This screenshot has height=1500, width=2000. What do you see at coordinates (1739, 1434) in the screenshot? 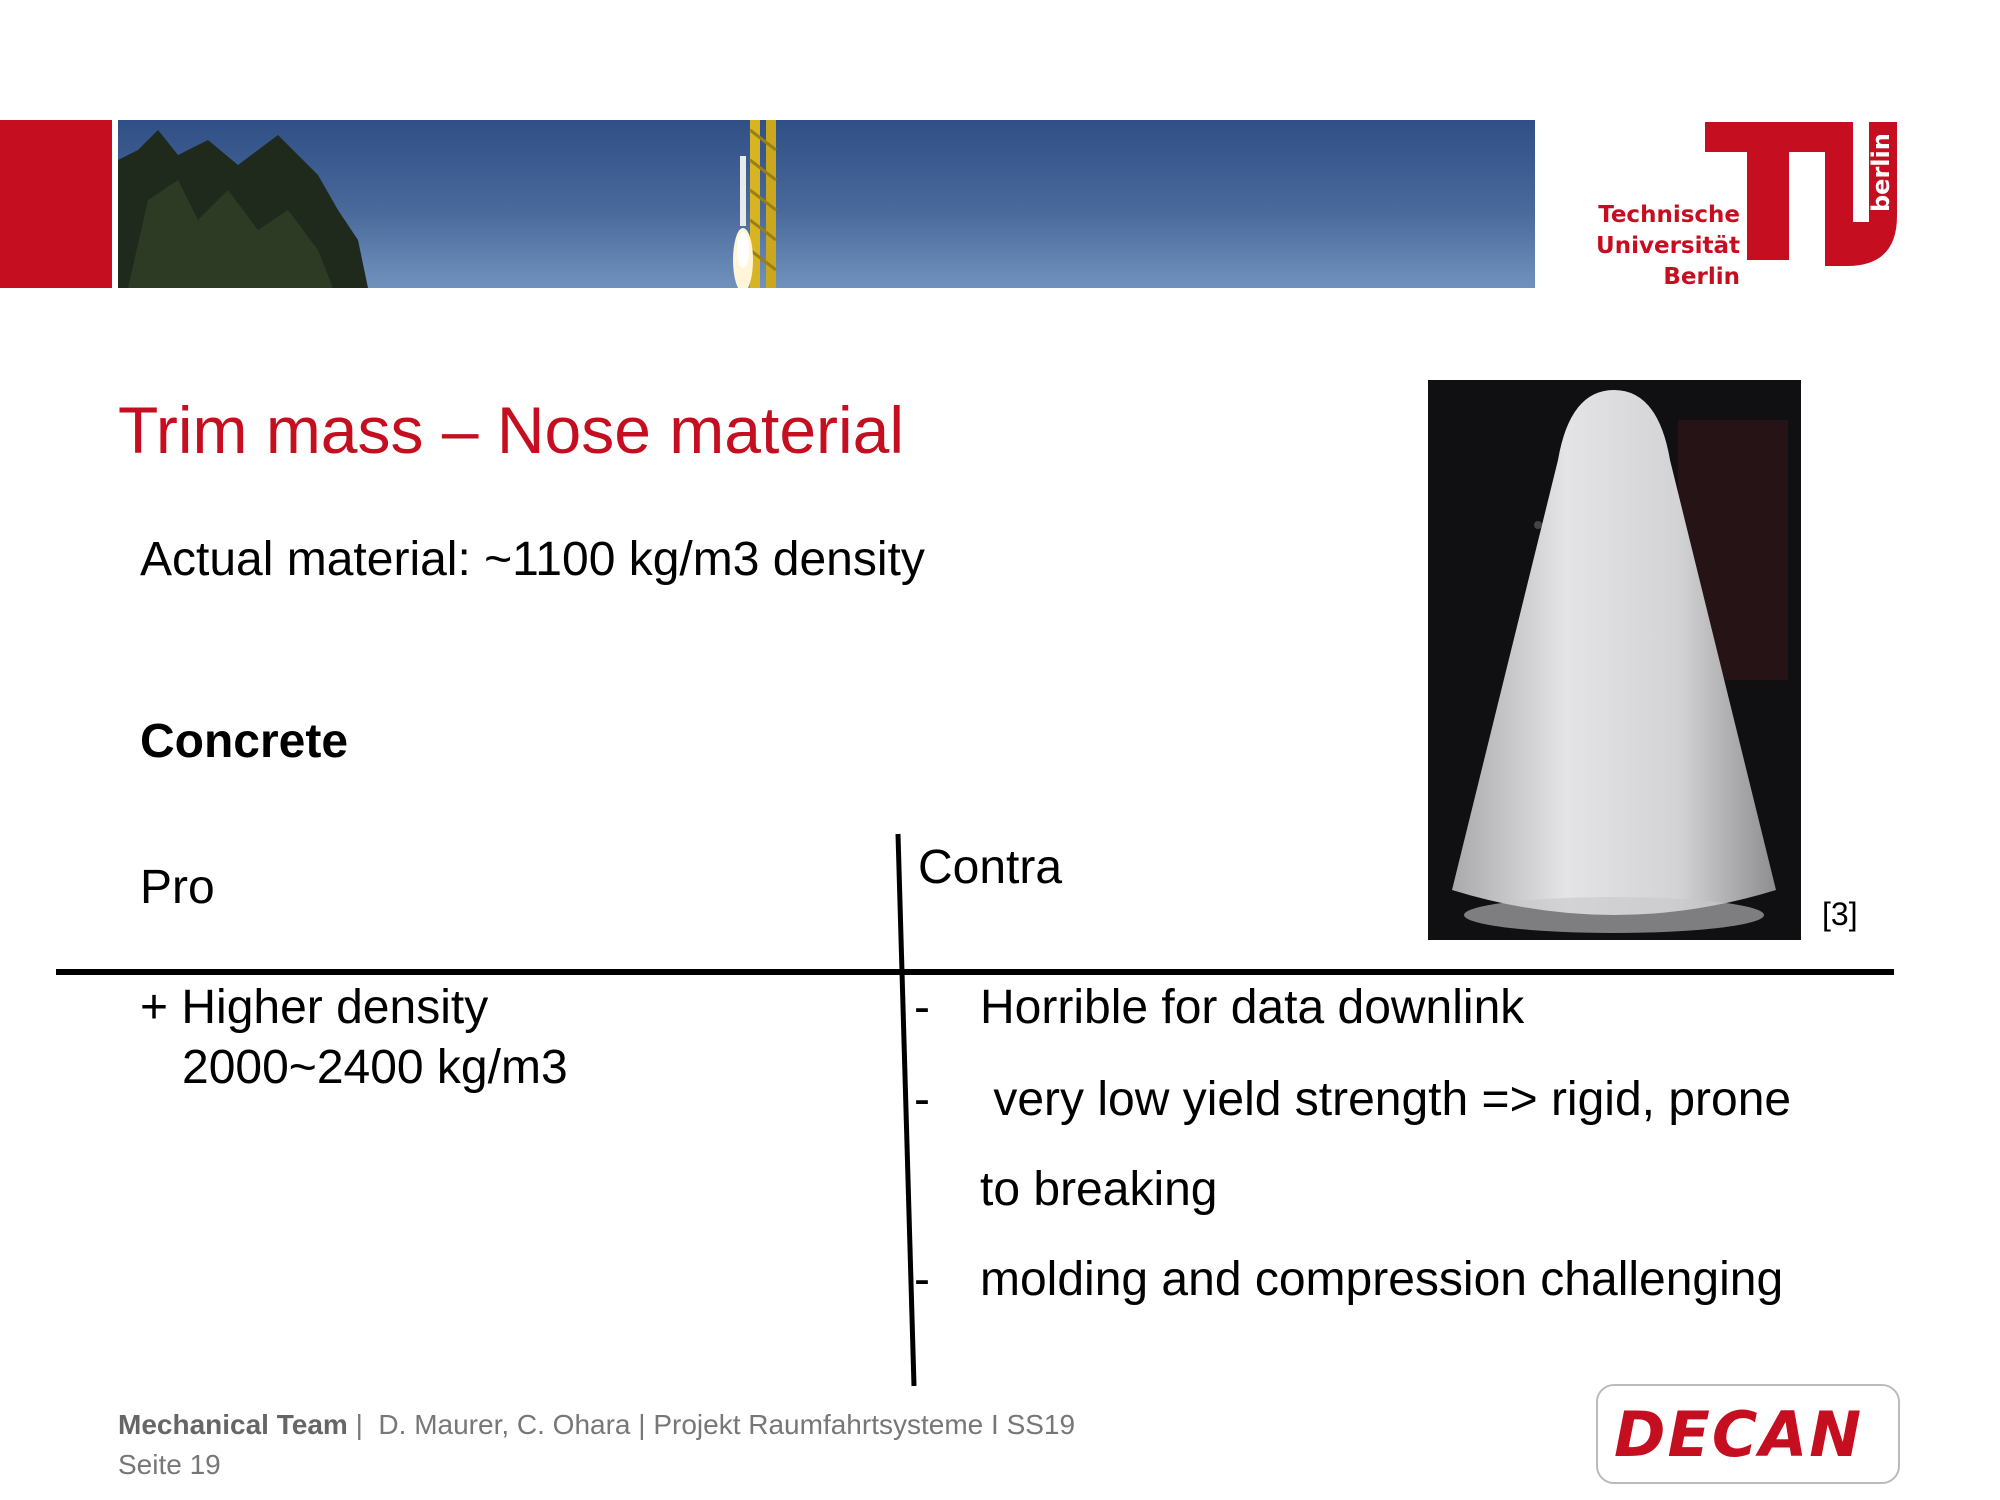
I see `decan-logo-text: DECAN` at bounding box center [1739, 1434].